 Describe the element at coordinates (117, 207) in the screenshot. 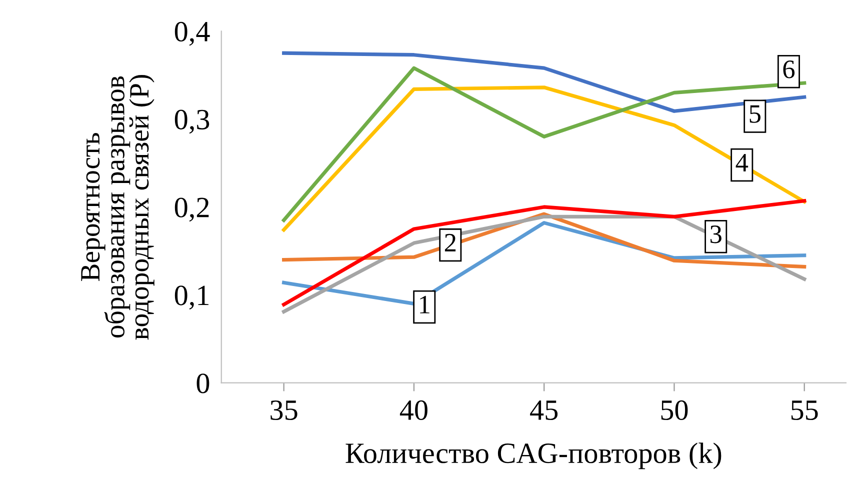

I see `y-axis-title: Вероятность образования разрывов водородных связей (P)` at that location.